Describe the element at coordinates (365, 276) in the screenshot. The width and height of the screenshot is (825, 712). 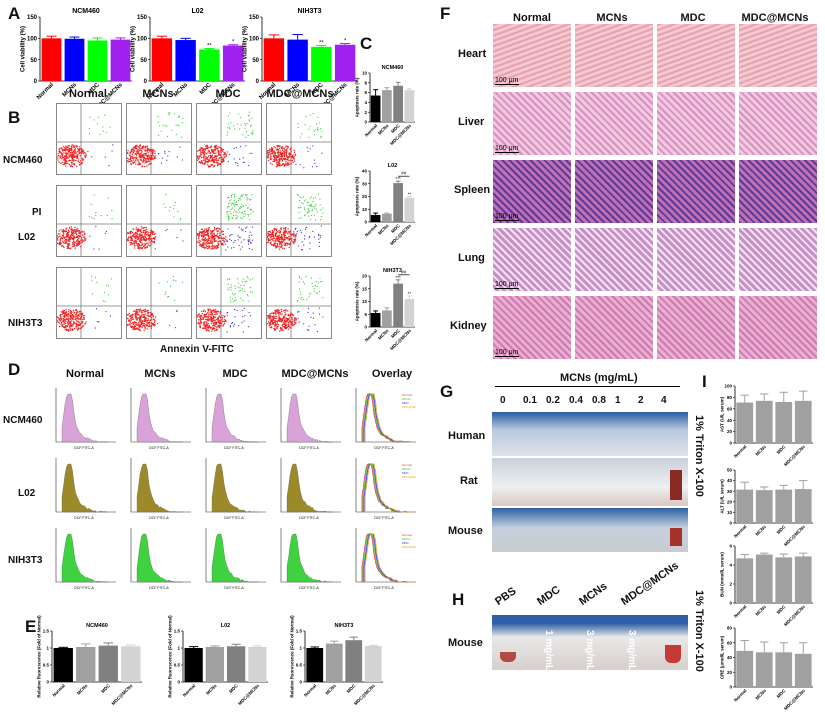
I see `y-tick-label: 20` at that location.